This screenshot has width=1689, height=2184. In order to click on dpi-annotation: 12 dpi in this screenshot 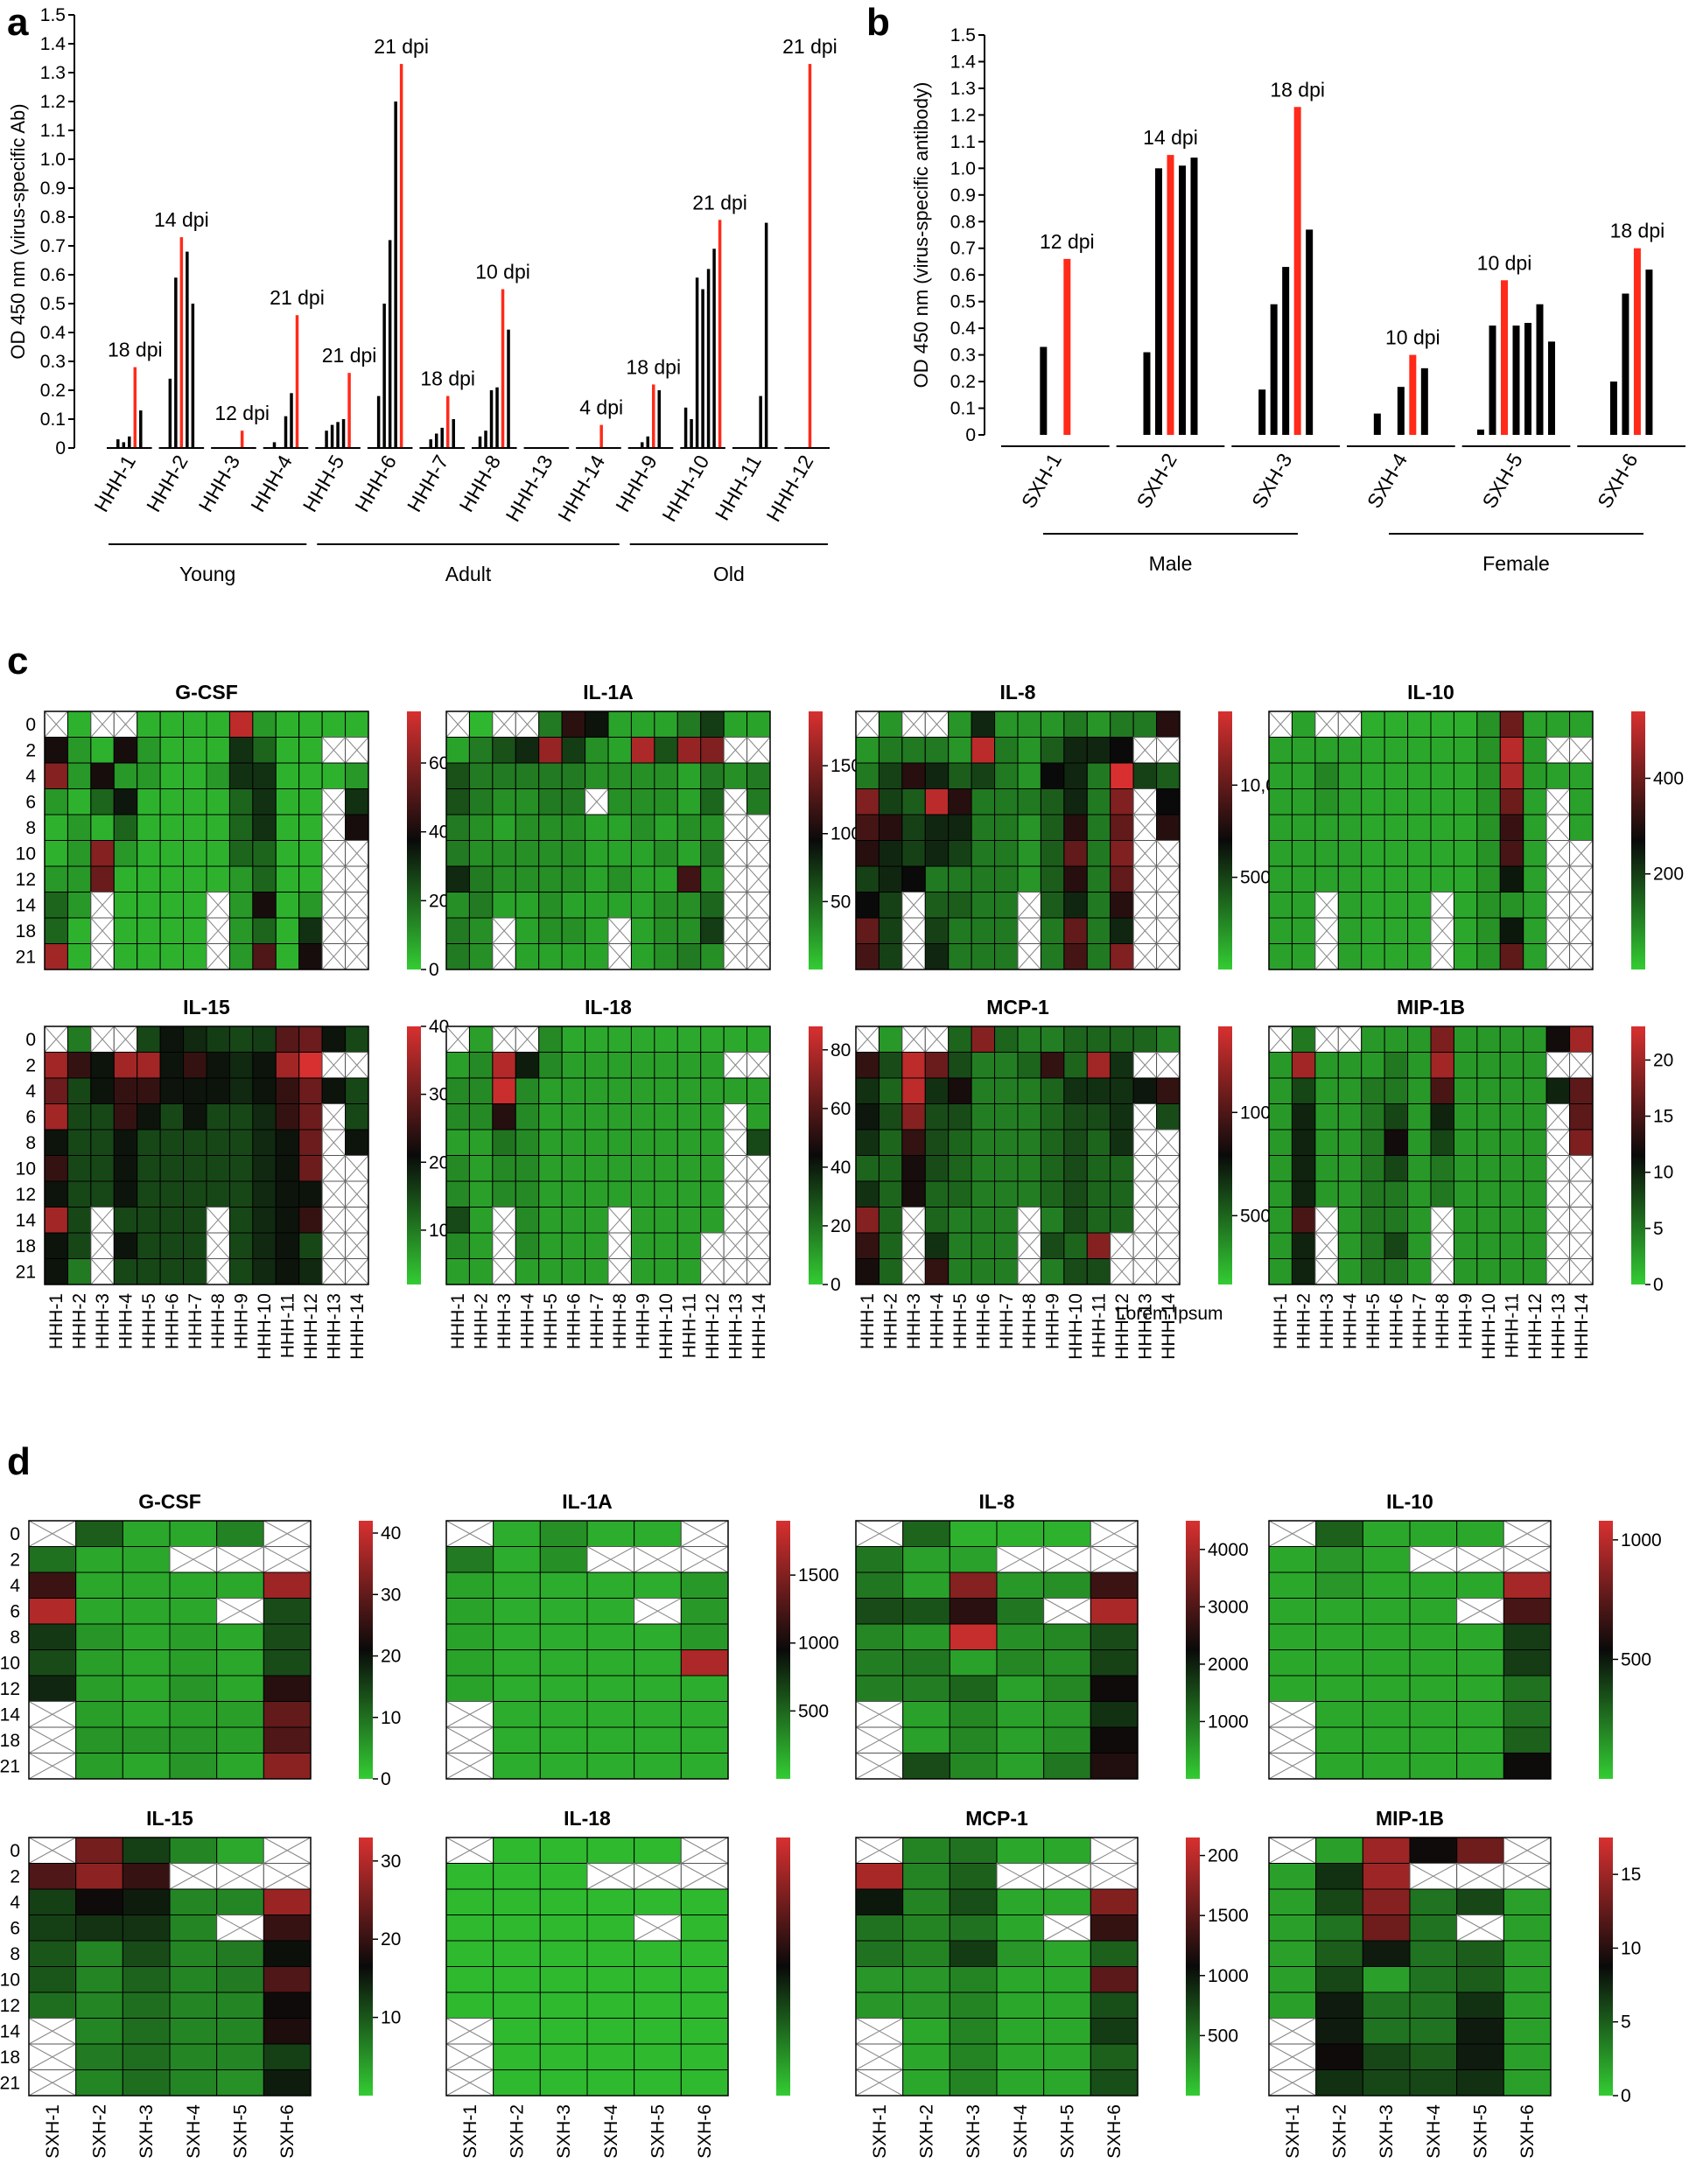, I will do `click(242, 413)`.